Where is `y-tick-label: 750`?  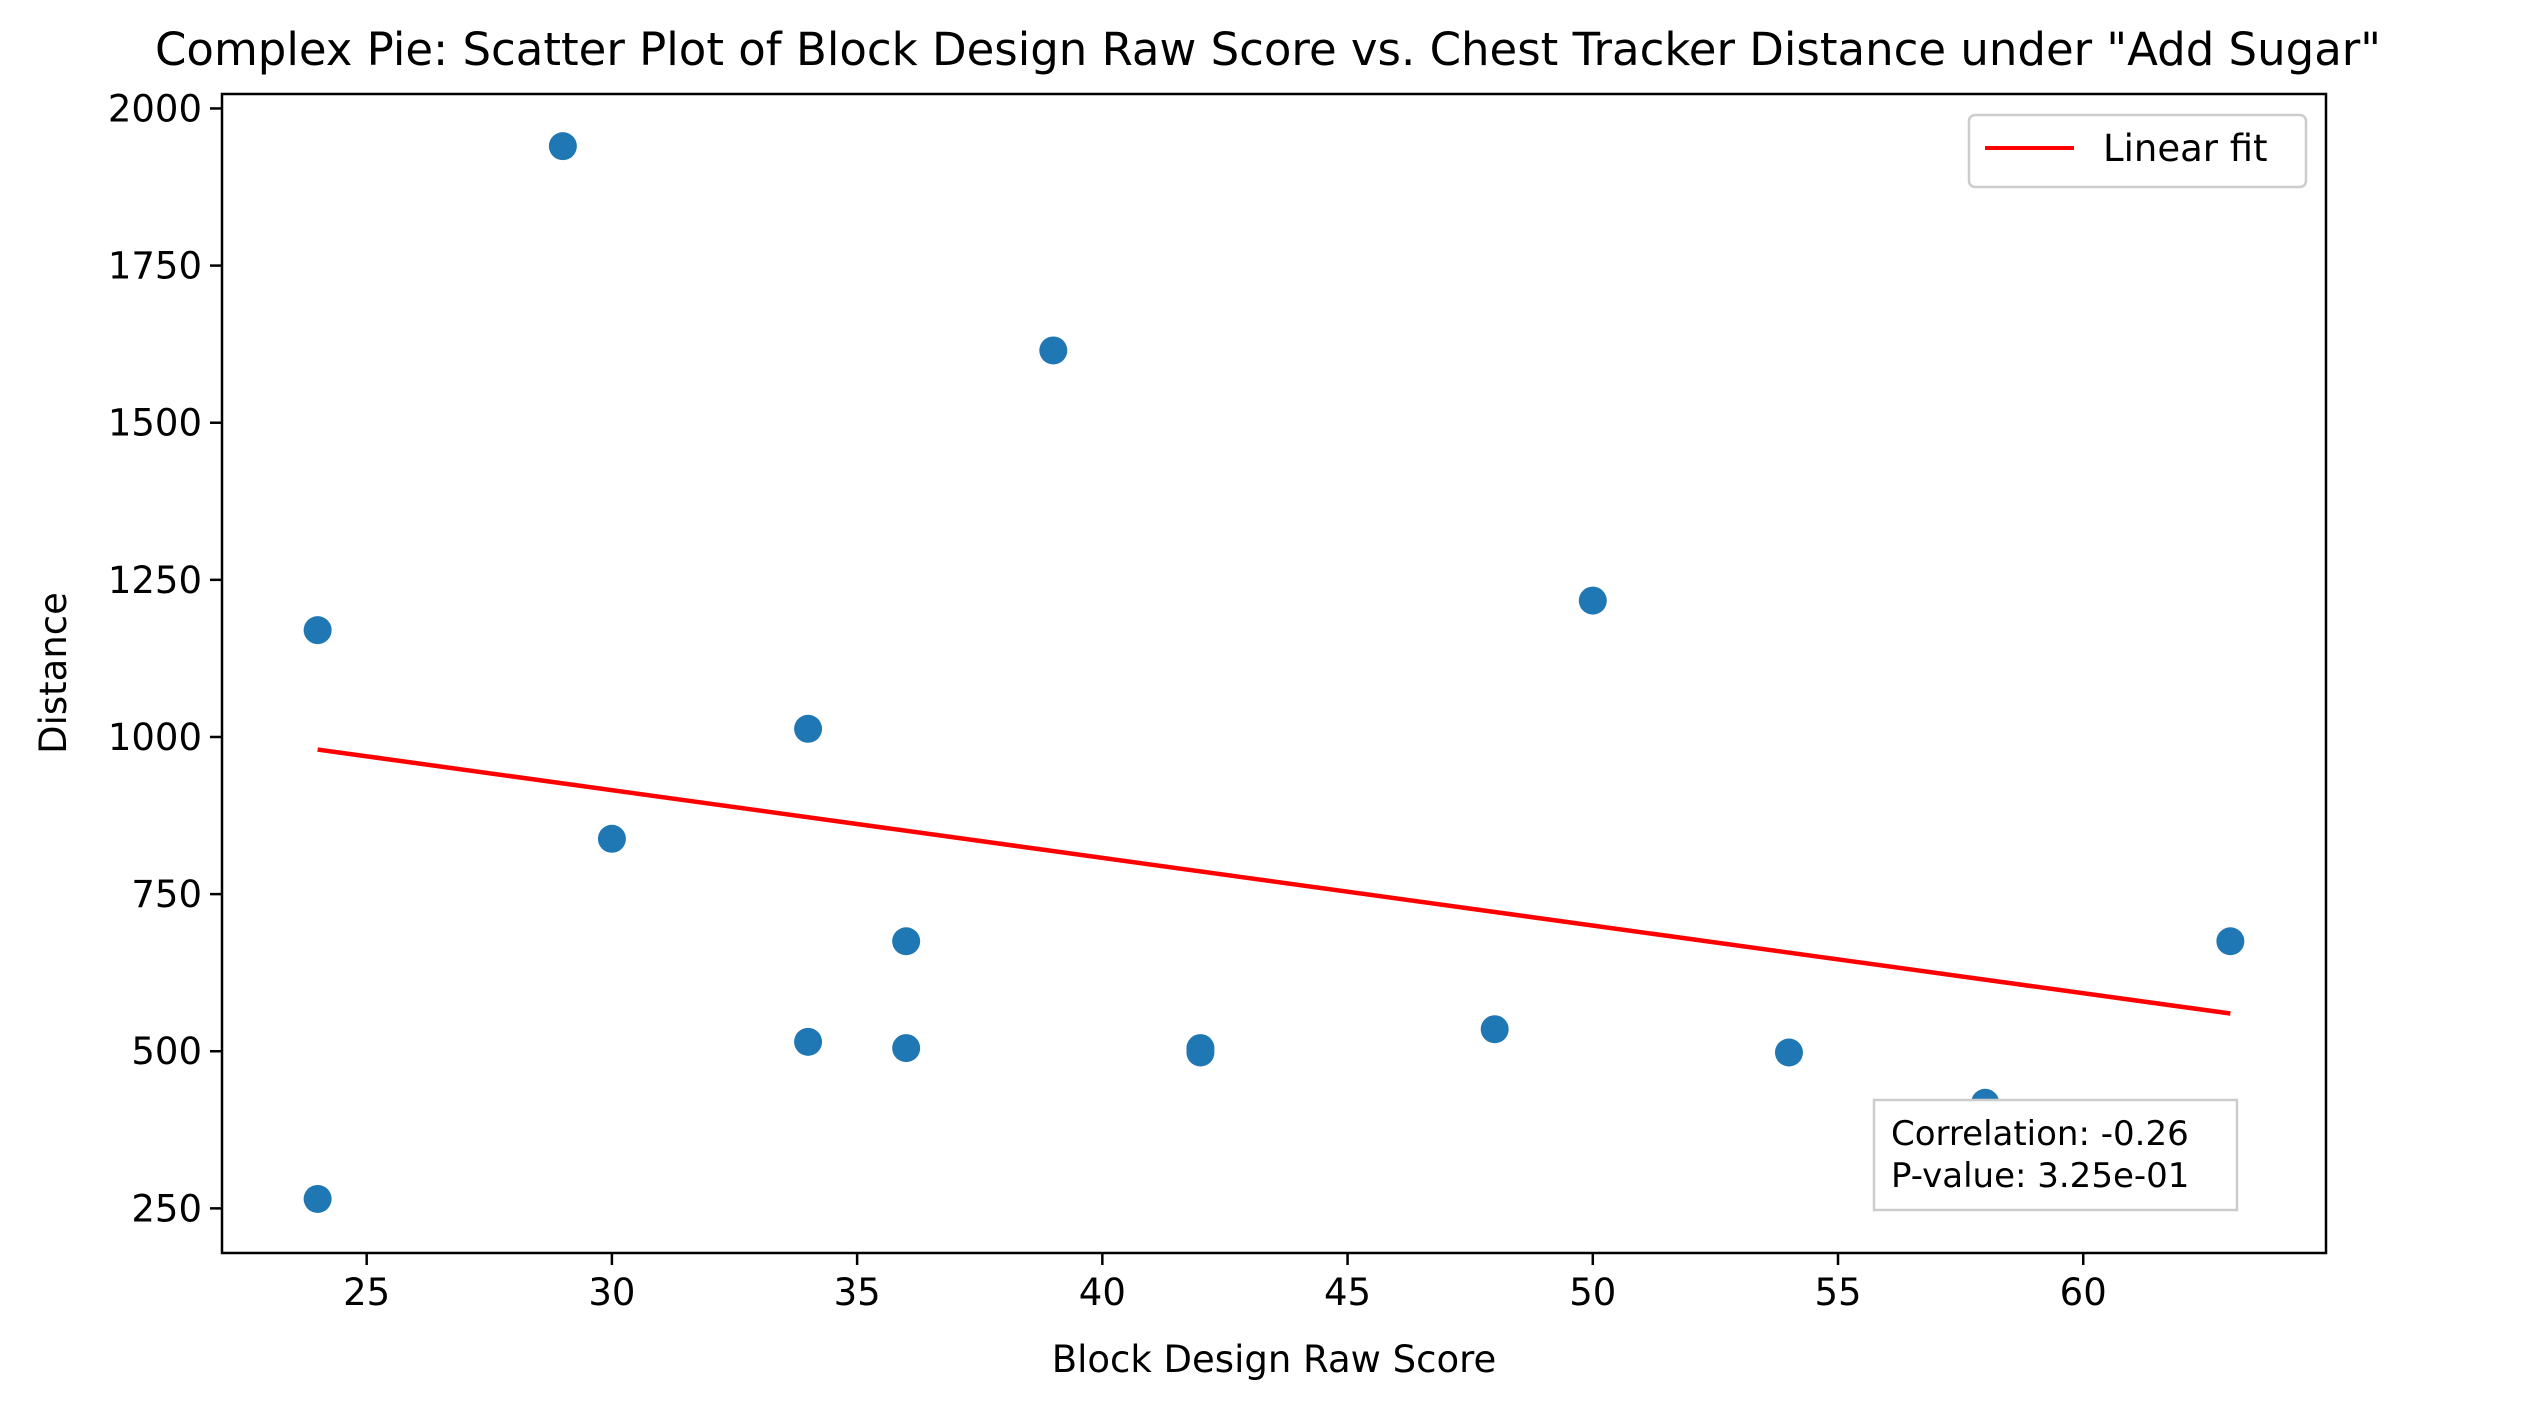 y-tick-label: 750 is located at coordinates (166, 894).